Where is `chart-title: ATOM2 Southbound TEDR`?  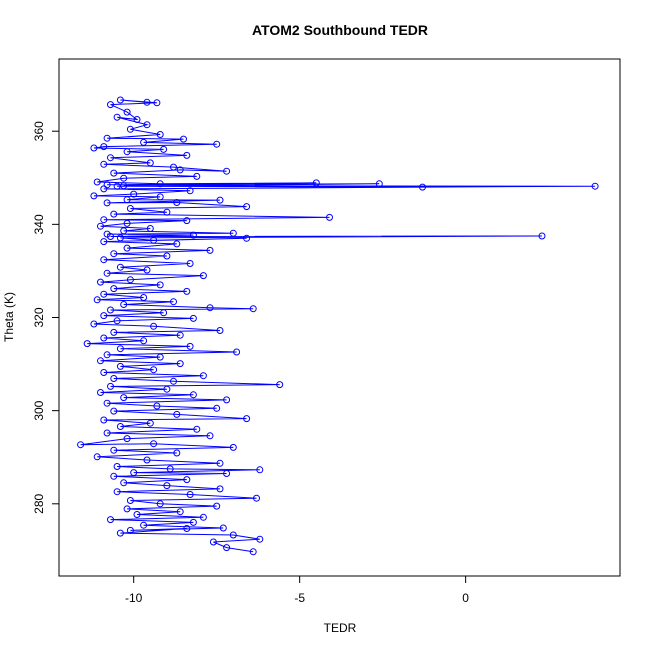
chart-title: ATOM2 Southbound TEDR is located at coordinates (340, 30).